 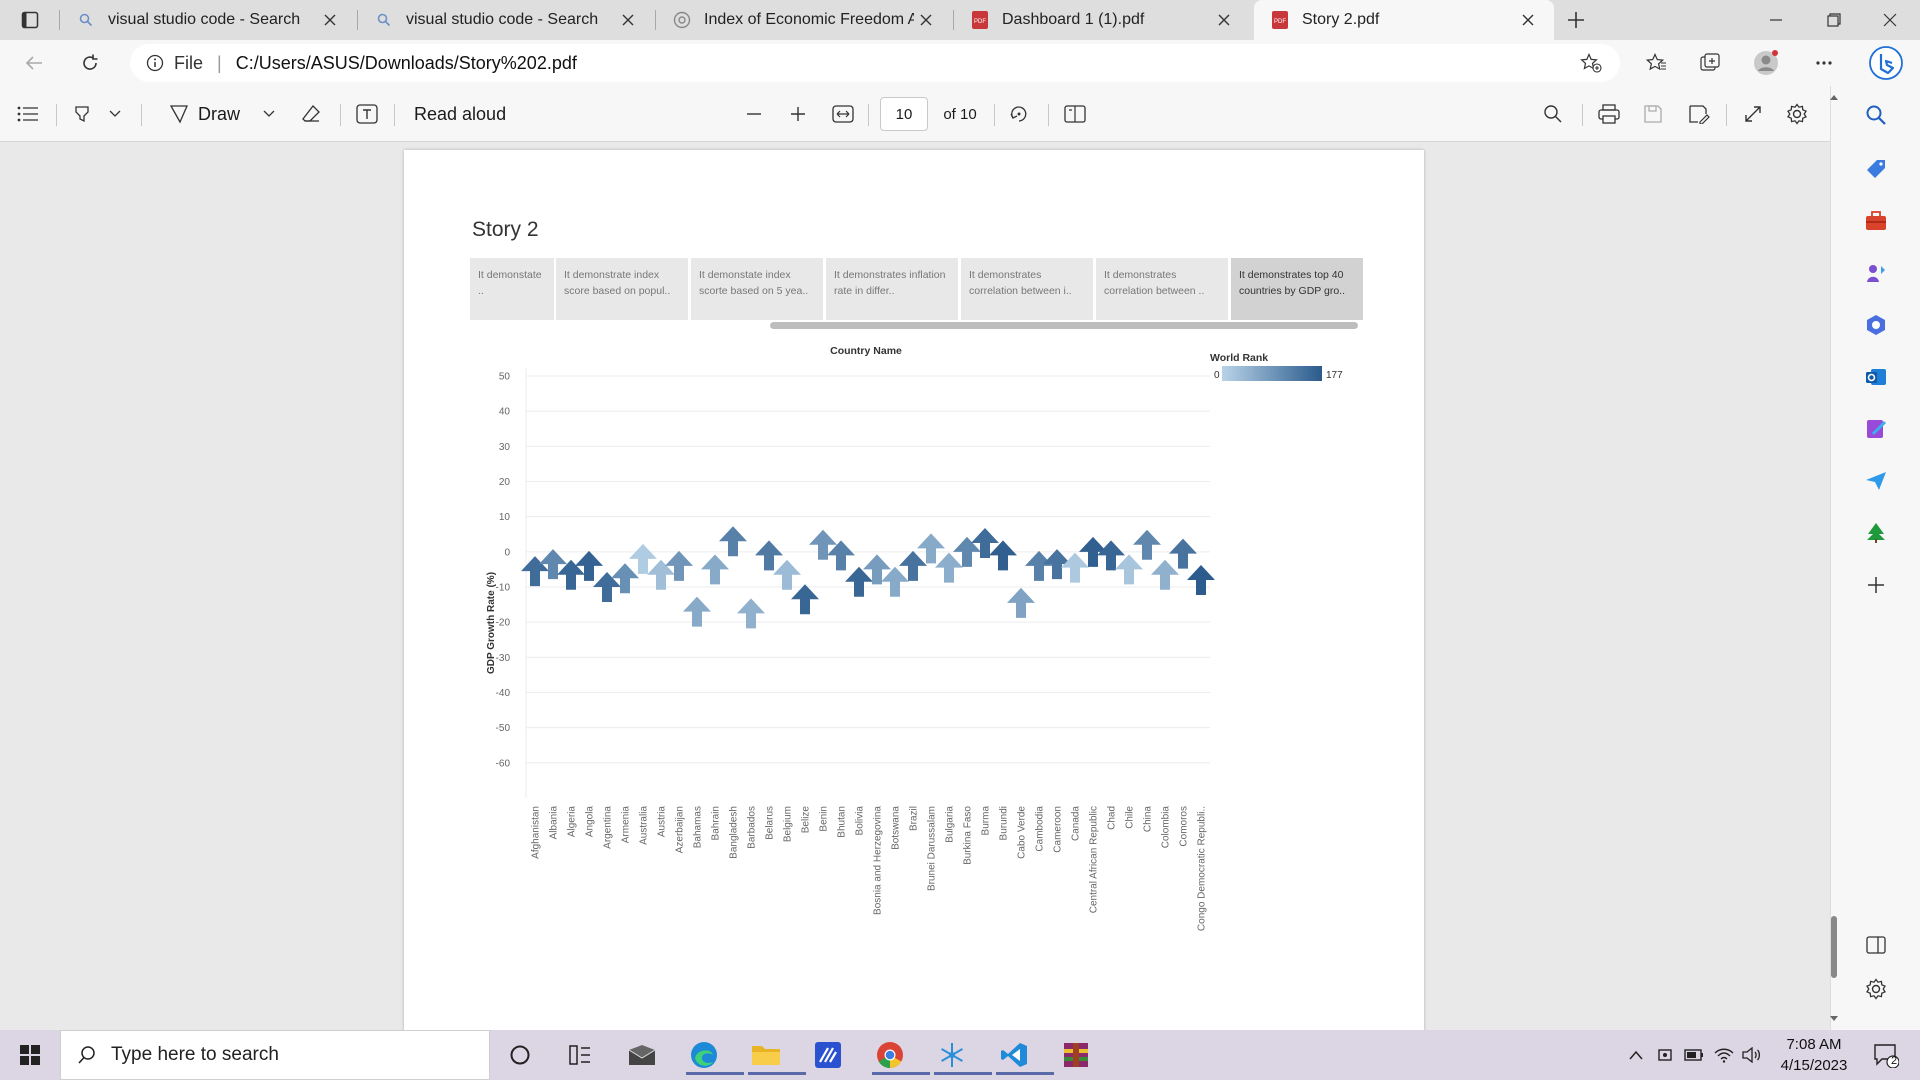 What do you see at coordinates (155, 63) in the screenshot?
I see `info-icon` at bounding box center [155, 63].